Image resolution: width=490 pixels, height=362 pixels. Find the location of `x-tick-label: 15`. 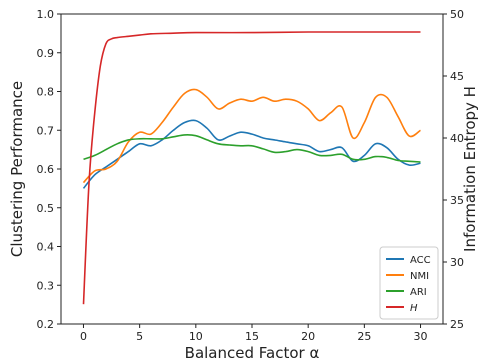

x-tick-label: 15 is located at coordinates (252, 336).